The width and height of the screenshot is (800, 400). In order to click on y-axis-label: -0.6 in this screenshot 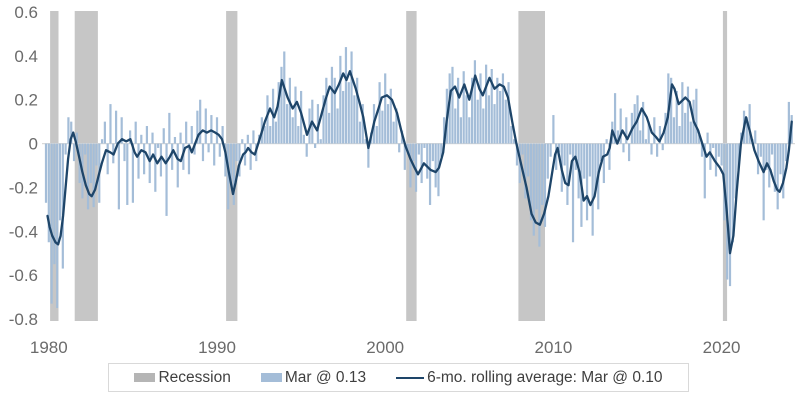, I will do `click(23, 275)`.